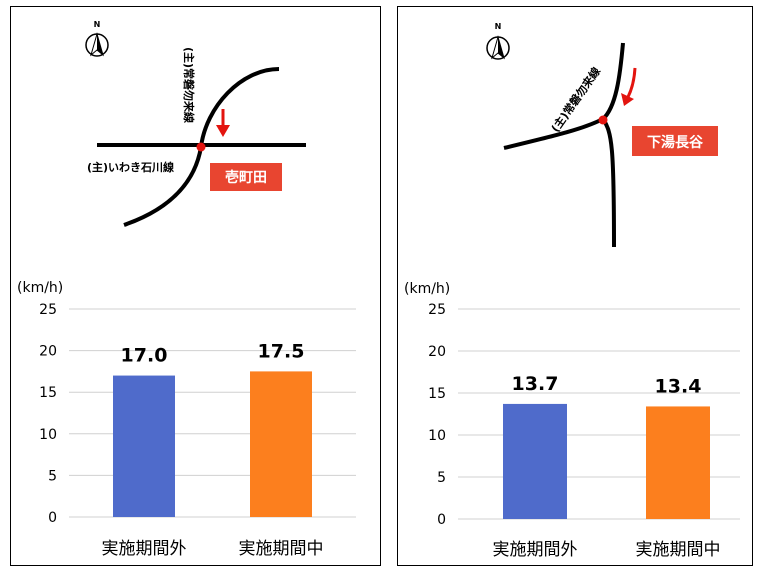 Image resolution: width=758 pixels, height=568 pixels. Describe the element at coordinates (678, 386) in the screenshot. I see `data-label: 13.4` at that location.